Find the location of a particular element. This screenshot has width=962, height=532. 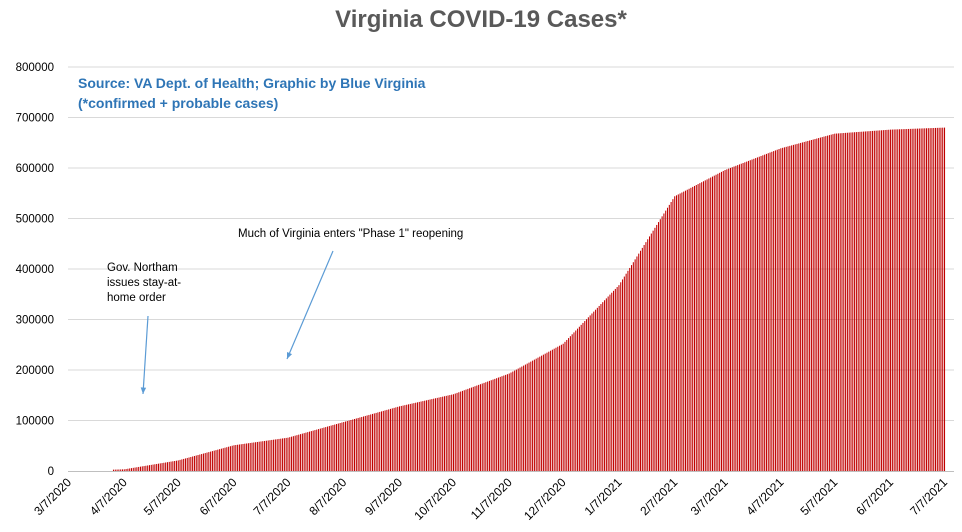

annotation-line: Gov. Northam is located at coordinates (142, 268).